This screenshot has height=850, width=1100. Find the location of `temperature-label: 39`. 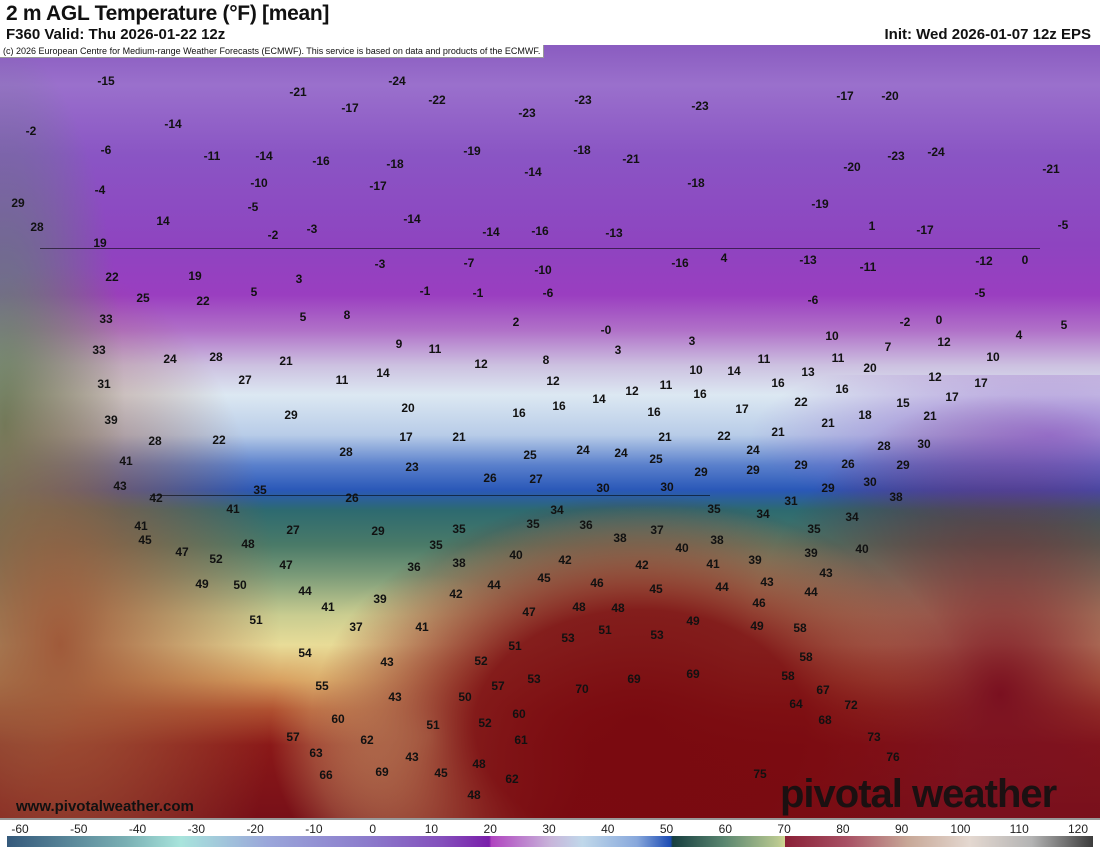

temperature-label: 39 is located at coordinates (111, 420).